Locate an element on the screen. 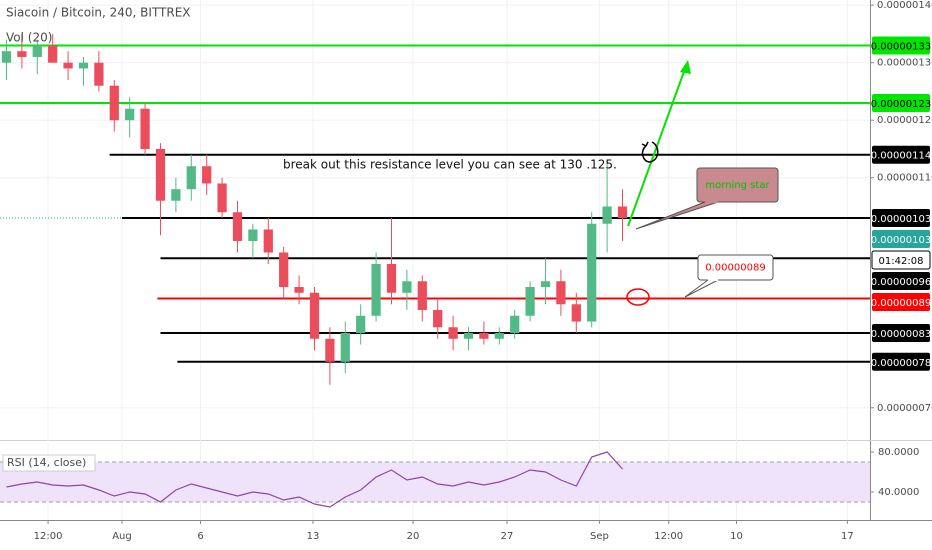 The image size is (932, 550). level-label: 0.00000078 is located at coordinates (901, 363).